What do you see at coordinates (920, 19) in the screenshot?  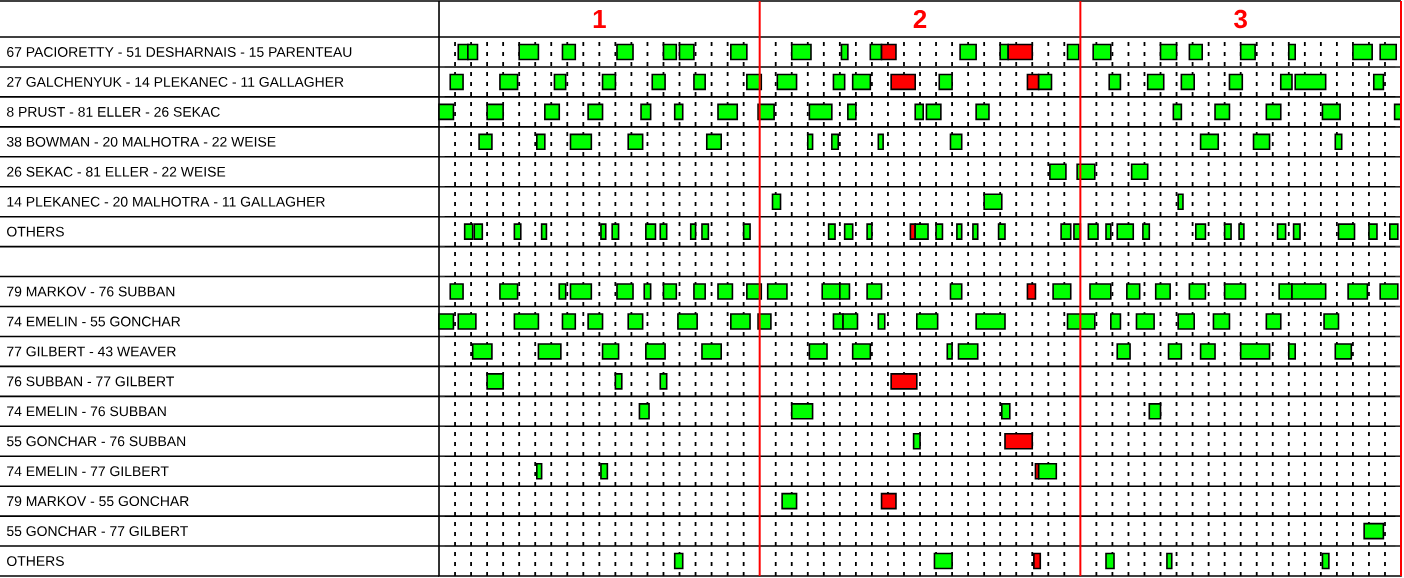 I see `x-tick-label: 2` at bounding box center [920, 19].